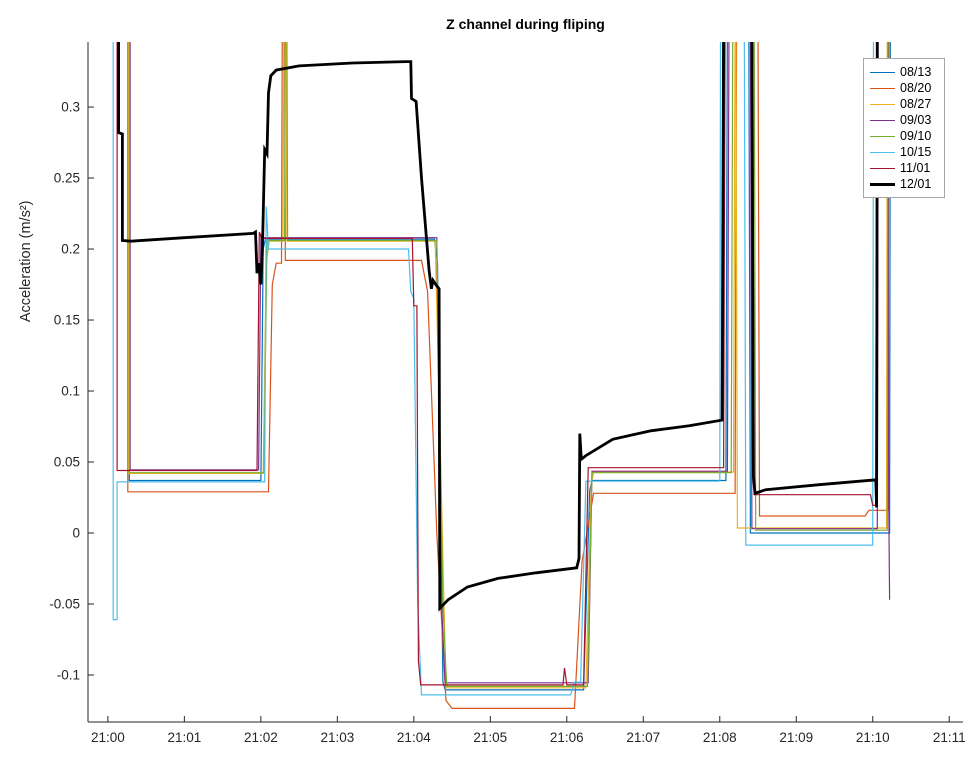  Describe the element at coordinates (68, 675) in the screenshot. I see `y-tick-label: -0.1` at that location.